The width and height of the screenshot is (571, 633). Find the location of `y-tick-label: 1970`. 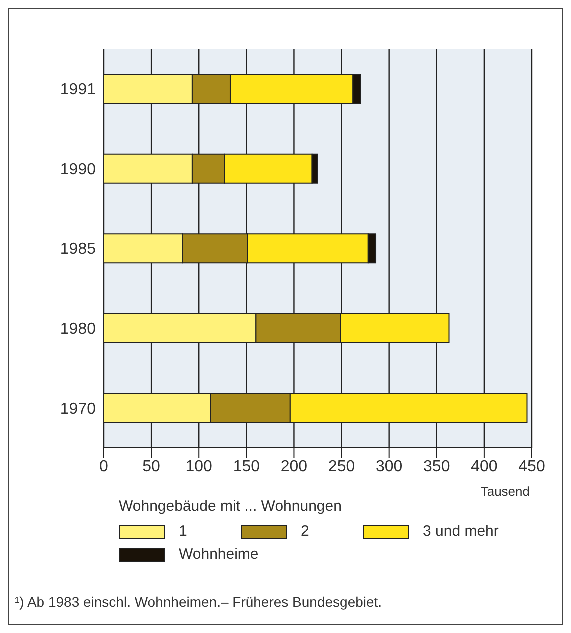

y-tick-label: 1970 is located at coordinates (78, 409).